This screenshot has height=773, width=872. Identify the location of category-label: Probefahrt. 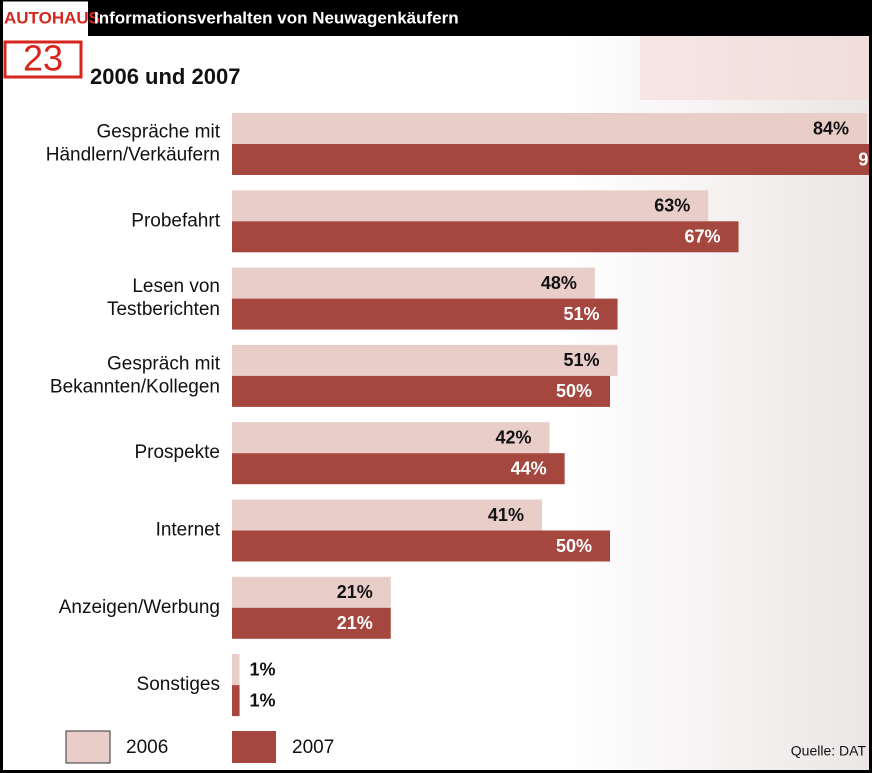
(175, 220).